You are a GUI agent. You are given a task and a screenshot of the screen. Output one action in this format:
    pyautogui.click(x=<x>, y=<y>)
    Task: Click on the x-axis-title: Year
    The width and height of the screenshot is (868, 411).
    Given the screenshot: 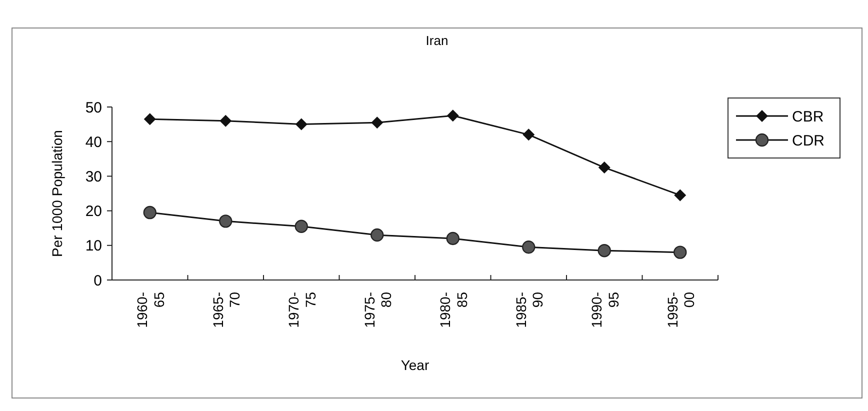 What is the action you would take?
    pyautogui.click(x=415, y=365)
    